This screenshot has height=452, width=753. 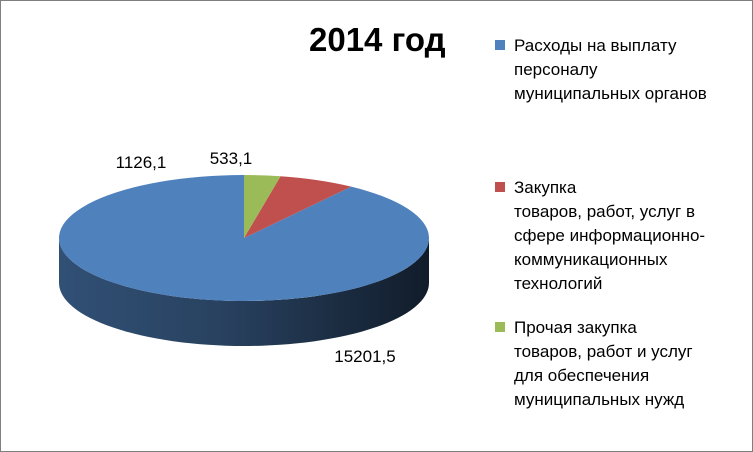 What do you see at coordinates (377, 39) in the screenshot?
I see `chart-title: 2014 год` at bounding box center [377, 39].